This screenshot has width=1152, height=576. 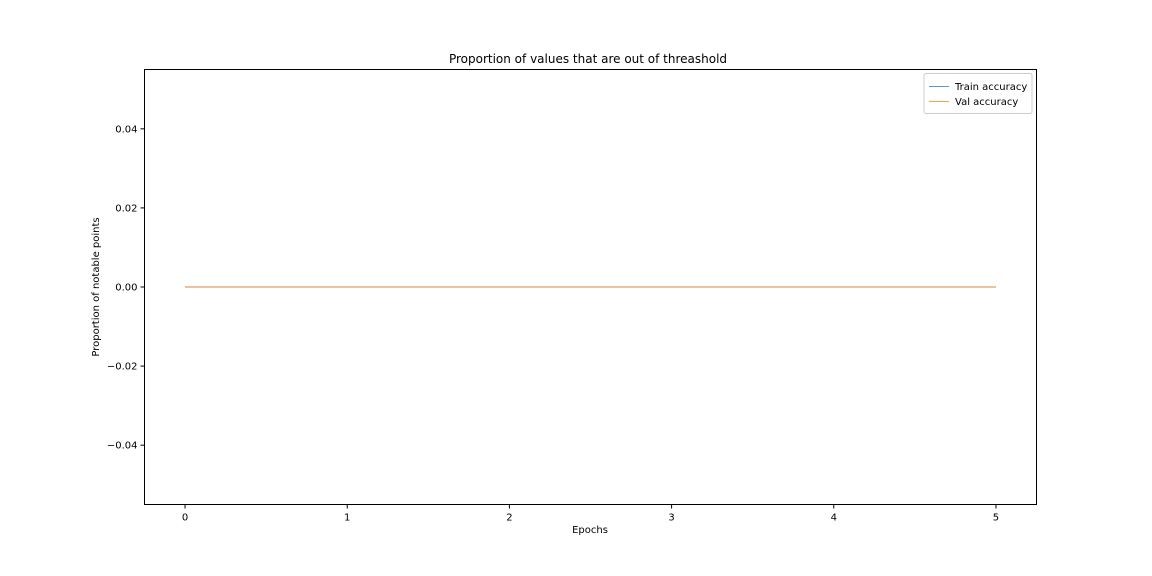 I want to click on y-tick-label: 0.02, so click(x=126, y=208).